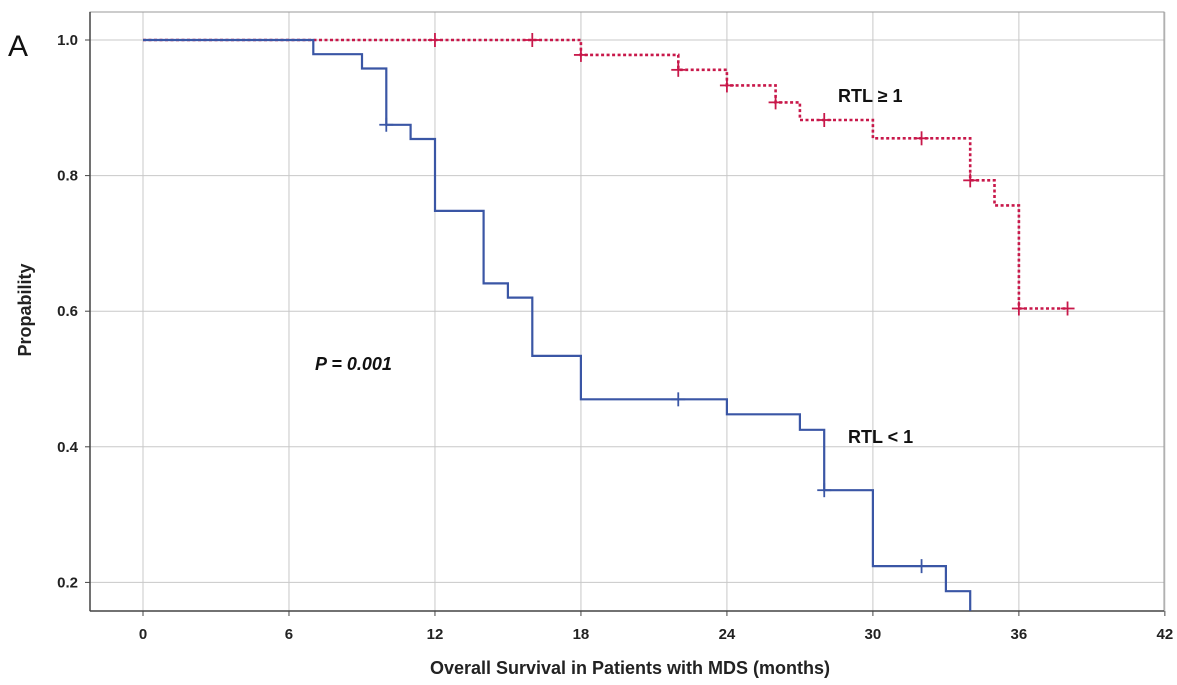 The height and width of the screenshot is (685, 1177). Describe the element at coordinates (68, 447) in the screenshot. I see `y-tick-label: 0.4` at that location.